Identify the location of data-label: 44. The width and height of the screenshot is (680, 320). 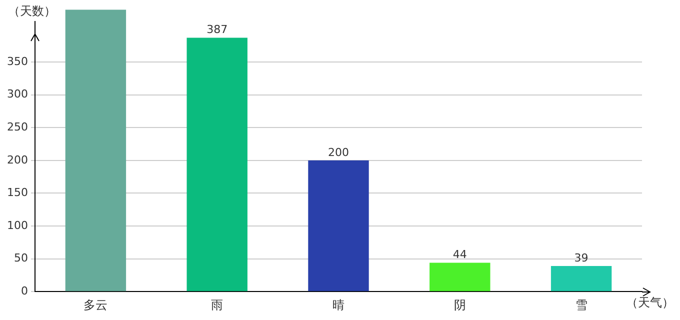
(459, 255).